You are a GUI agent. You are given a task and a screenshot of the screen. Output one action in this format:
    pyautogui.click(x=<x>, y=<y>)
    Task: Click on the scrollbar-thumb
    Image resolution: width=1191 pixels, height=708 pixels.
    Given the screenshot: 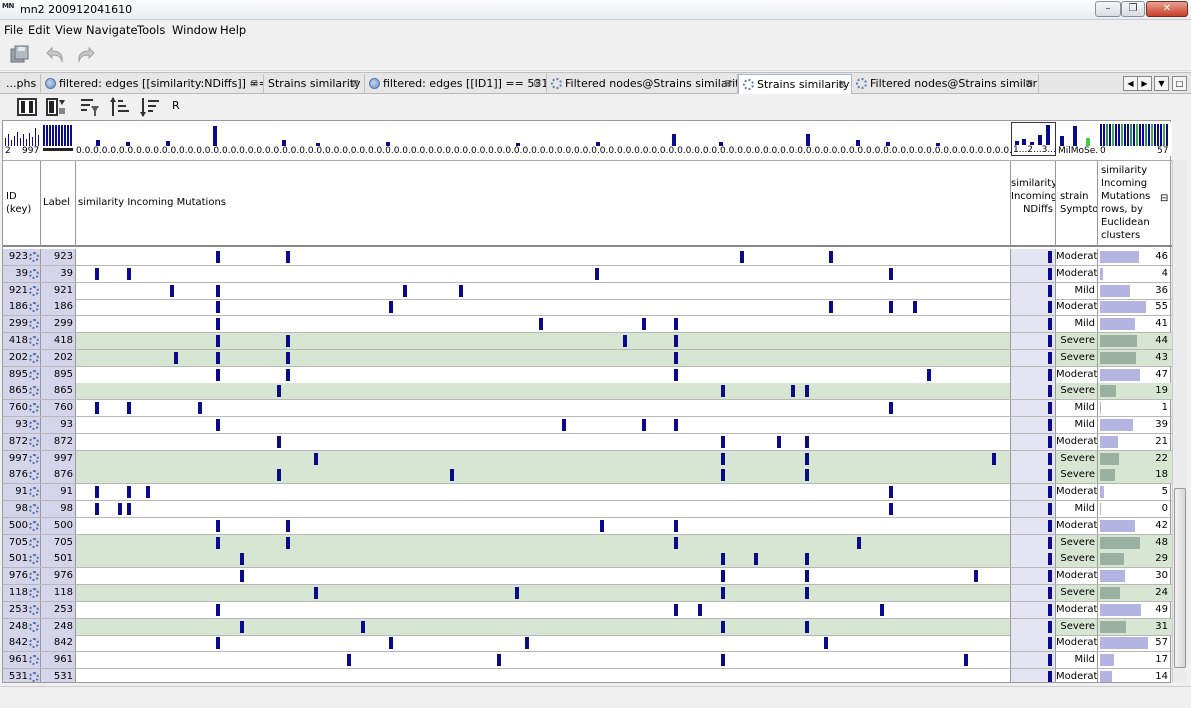 What is the action you would take?
    pyautogui.click(x=1180, y=578)
    